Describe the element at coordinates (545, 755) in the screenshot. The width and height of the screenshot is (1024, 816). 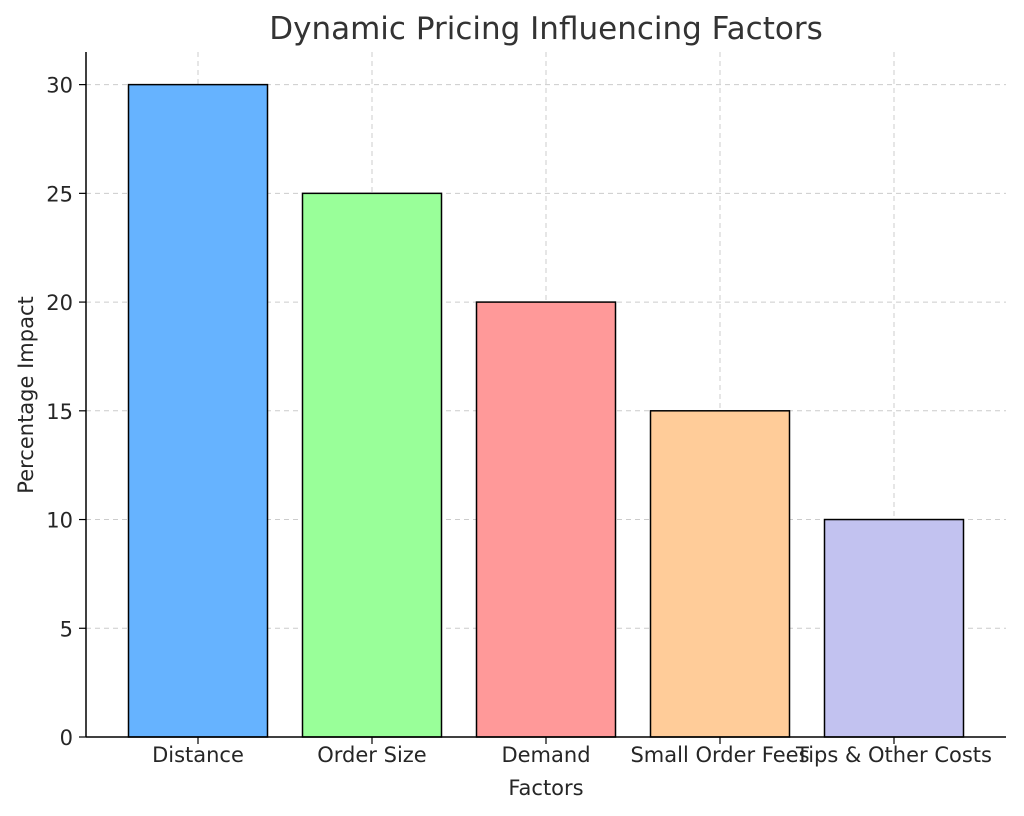
I see `x-tick-label: Demand` at that location.